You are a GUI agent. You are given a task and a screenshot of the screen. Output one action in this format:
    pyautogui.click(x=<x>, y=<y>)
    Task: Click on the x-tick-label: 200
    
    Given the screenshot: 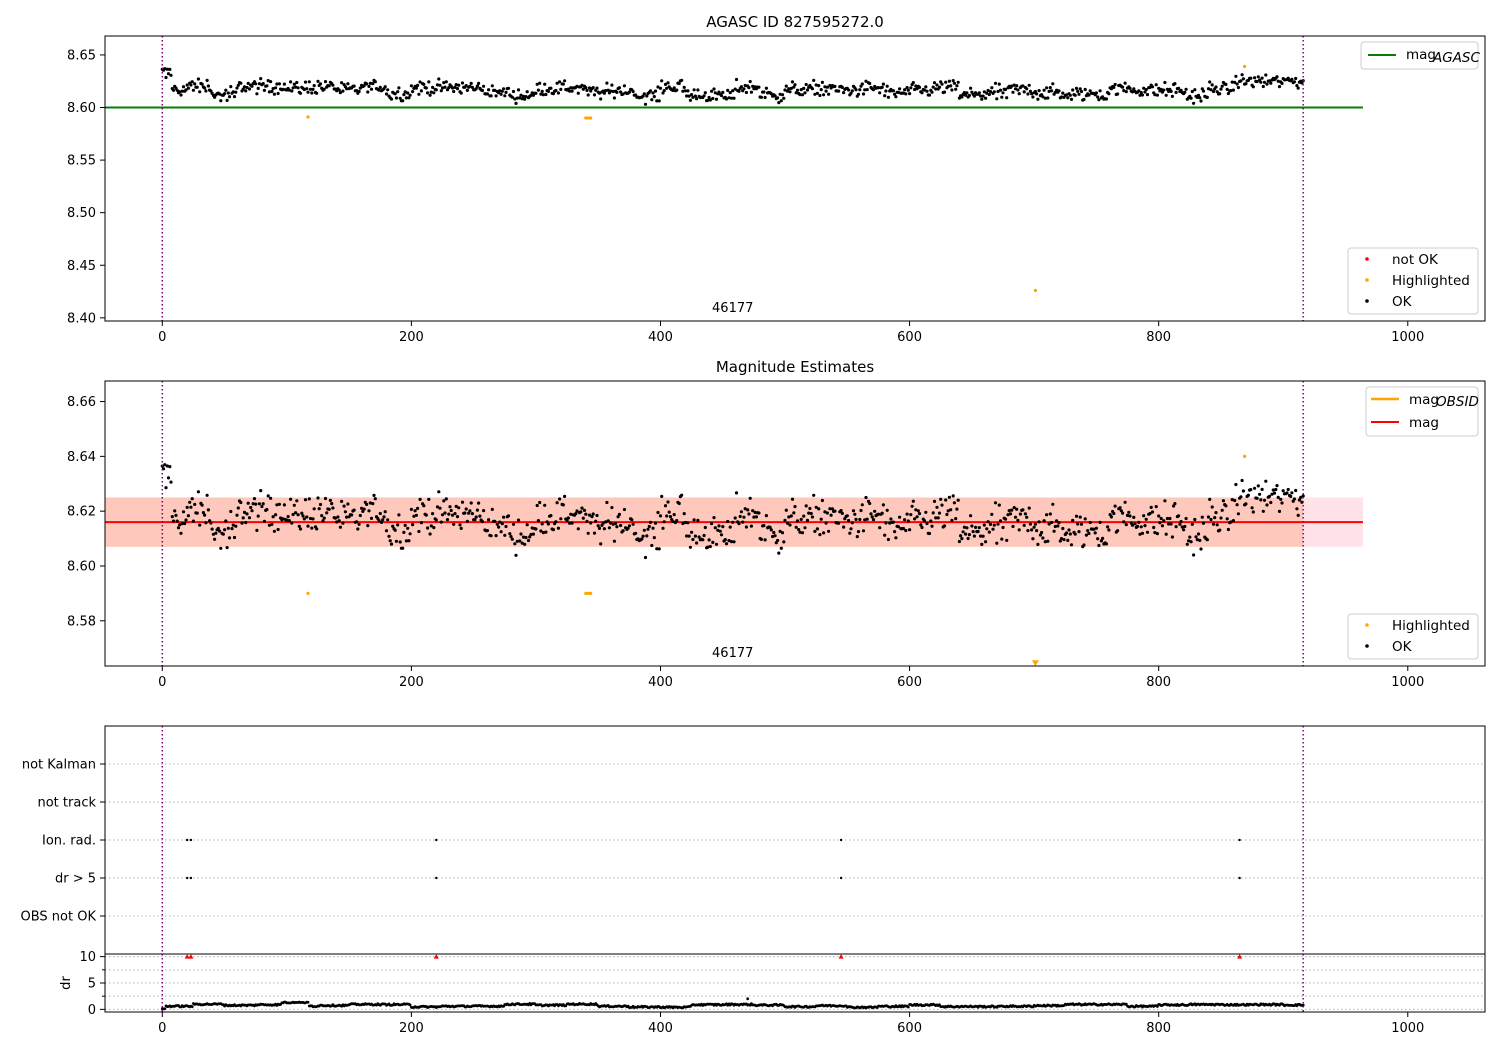 What is the action you would take?
    pyautogui.click(x=411, y=337)
    